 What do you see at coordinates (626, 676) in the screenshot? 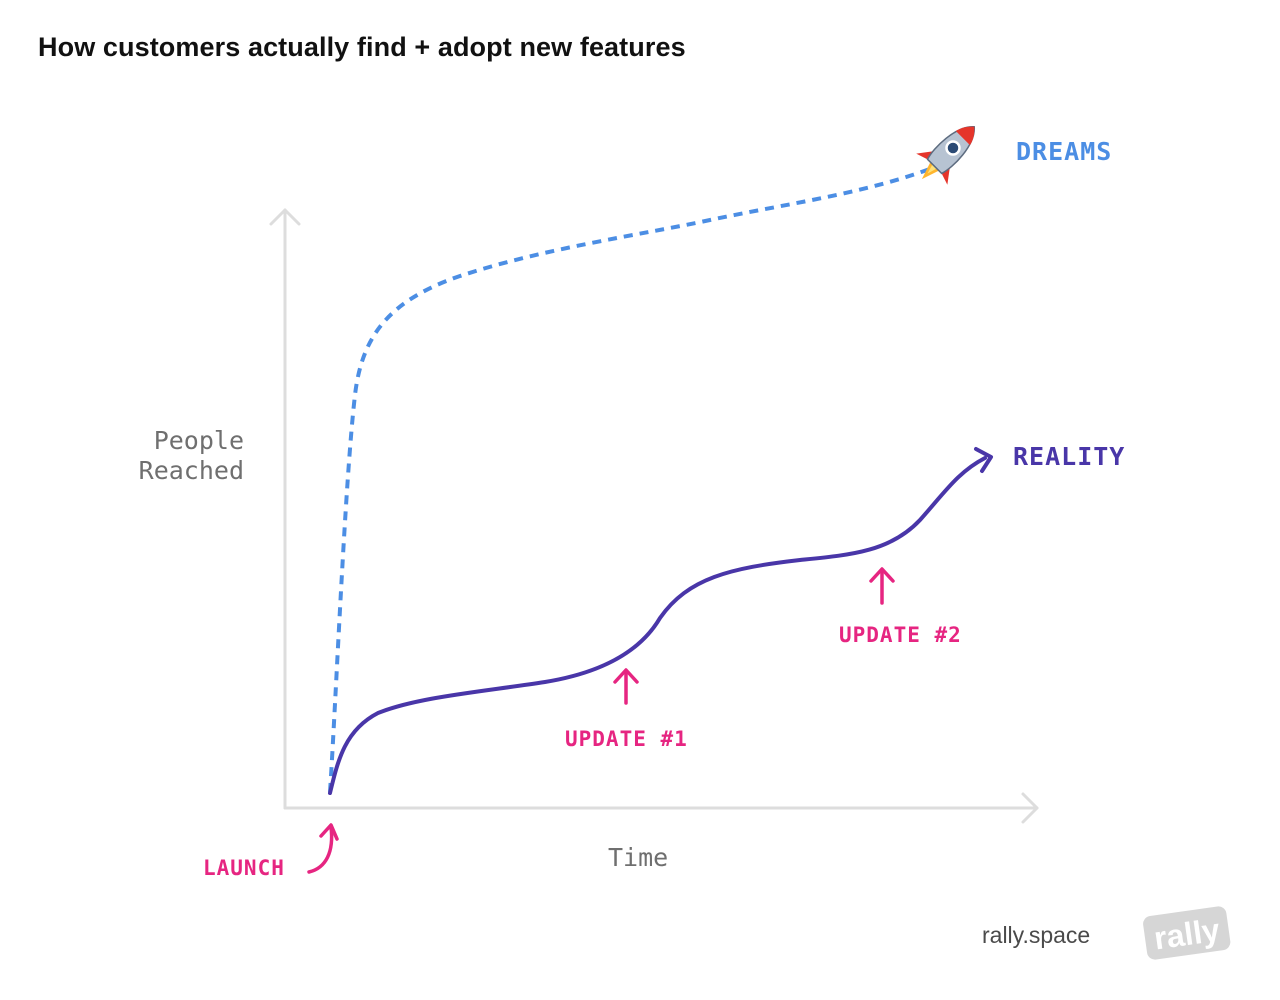
I see `update1-arrowhead` at bounding box center [626, 676].